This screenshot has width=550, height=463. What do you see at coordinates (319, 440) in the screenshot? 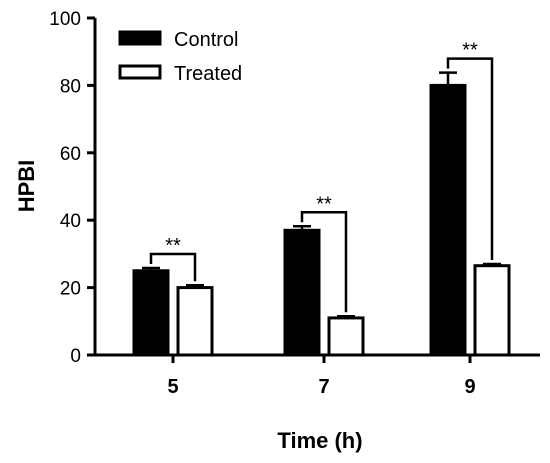
I see `x-axis-title: Time (h)` at bounding box center [319, 440].